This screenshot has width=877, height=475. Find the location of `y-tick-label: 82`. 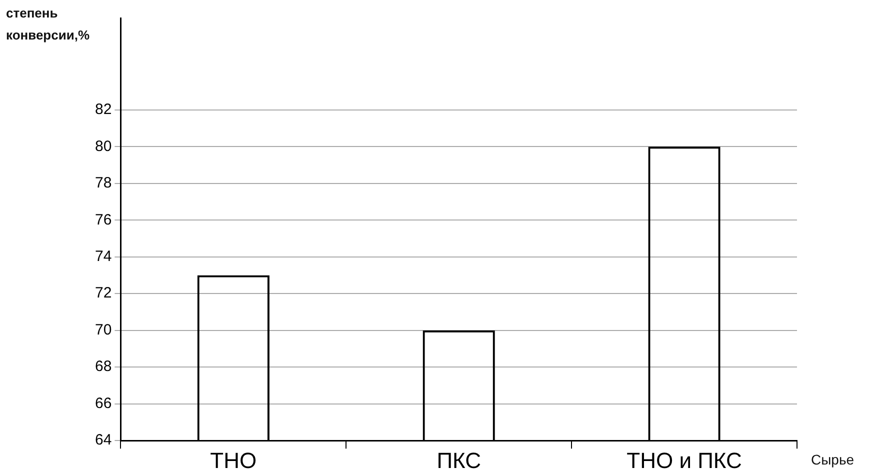

y-tick-label: 82 is located at coordinates (103, 109).